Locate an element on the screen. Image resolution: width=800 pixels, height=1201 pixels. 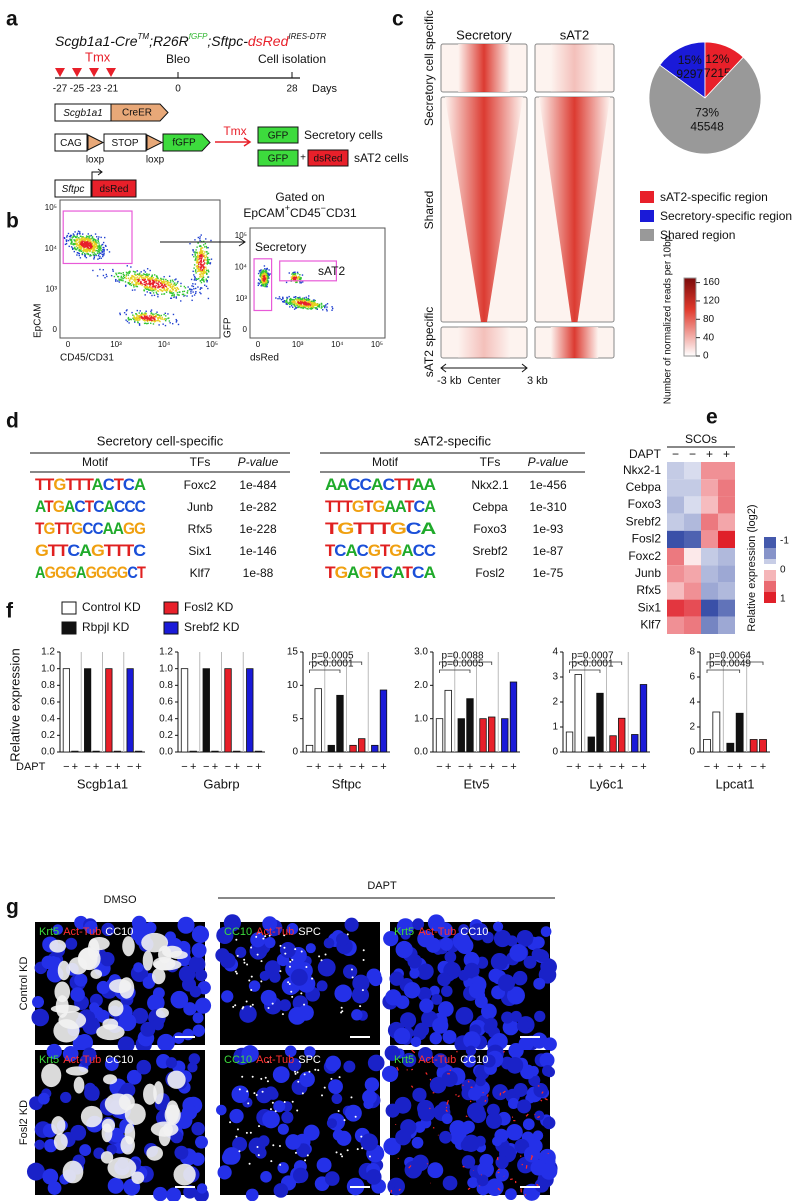
colorbar-label: 80 is located at coordinates (709, 319).